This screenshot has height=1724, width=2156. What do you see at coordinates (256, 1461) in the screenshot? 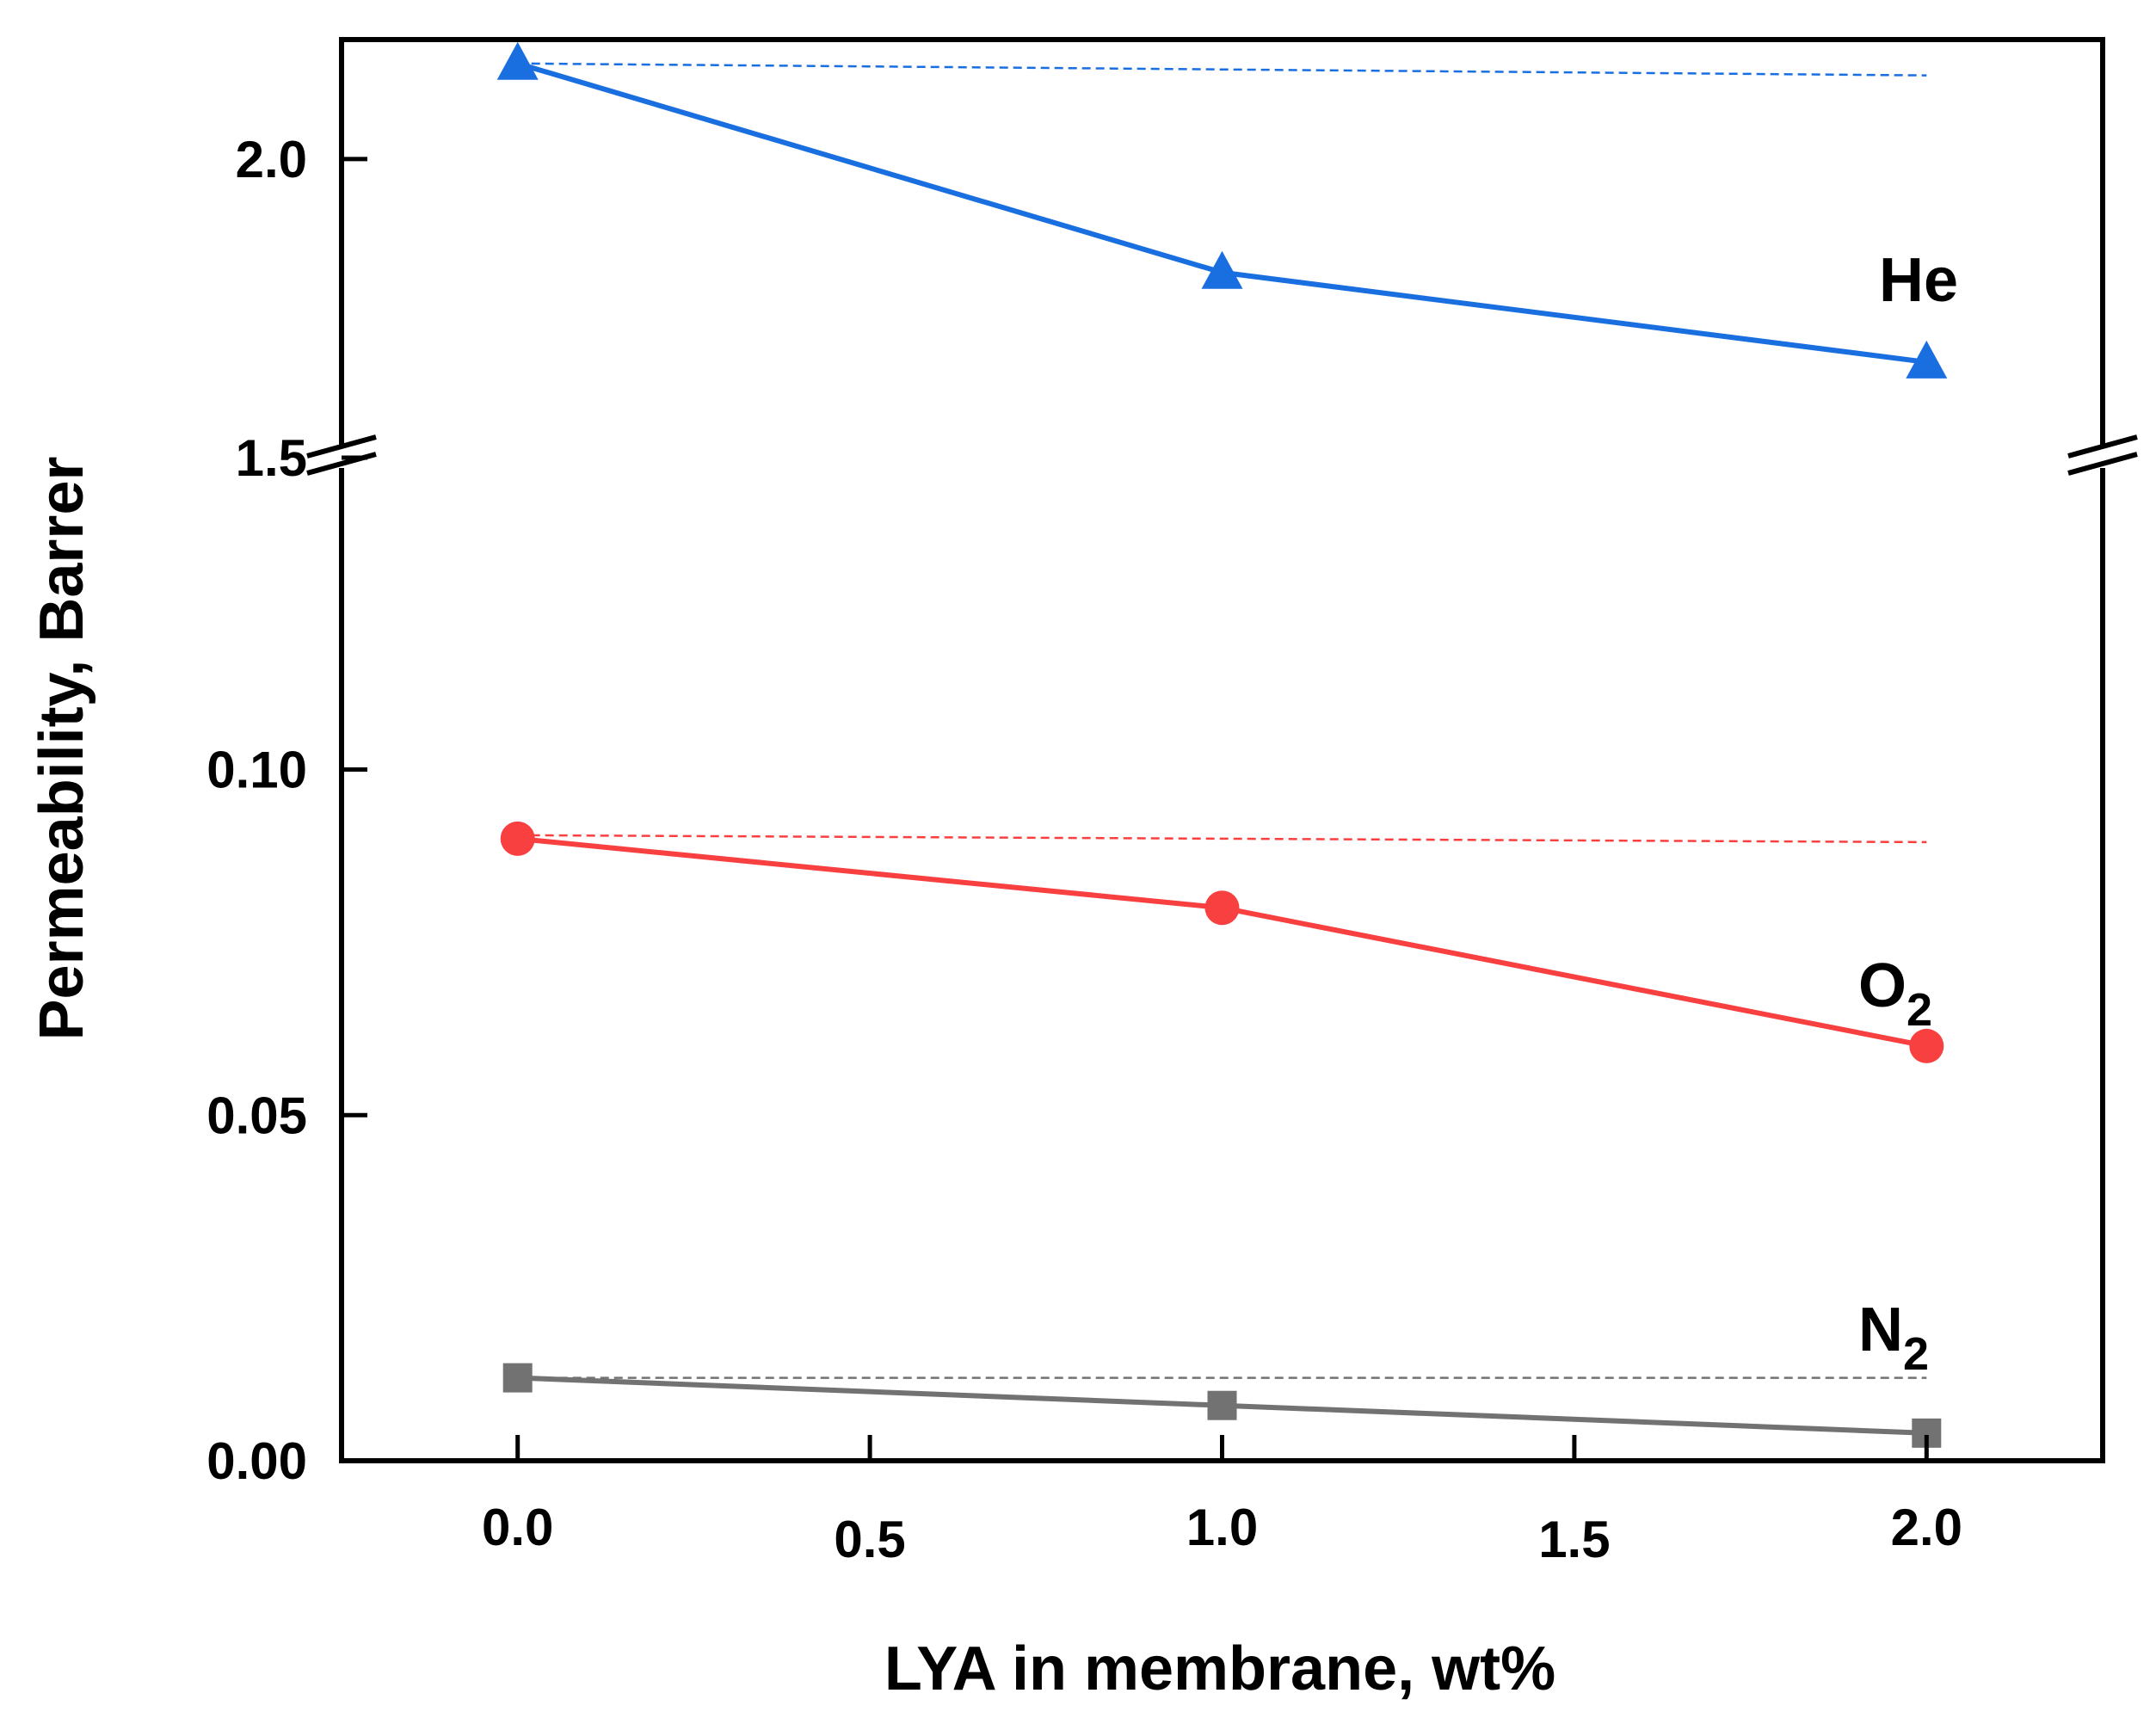
I see `y-tick-label: 0.00` at bounding box center [256, 1461].